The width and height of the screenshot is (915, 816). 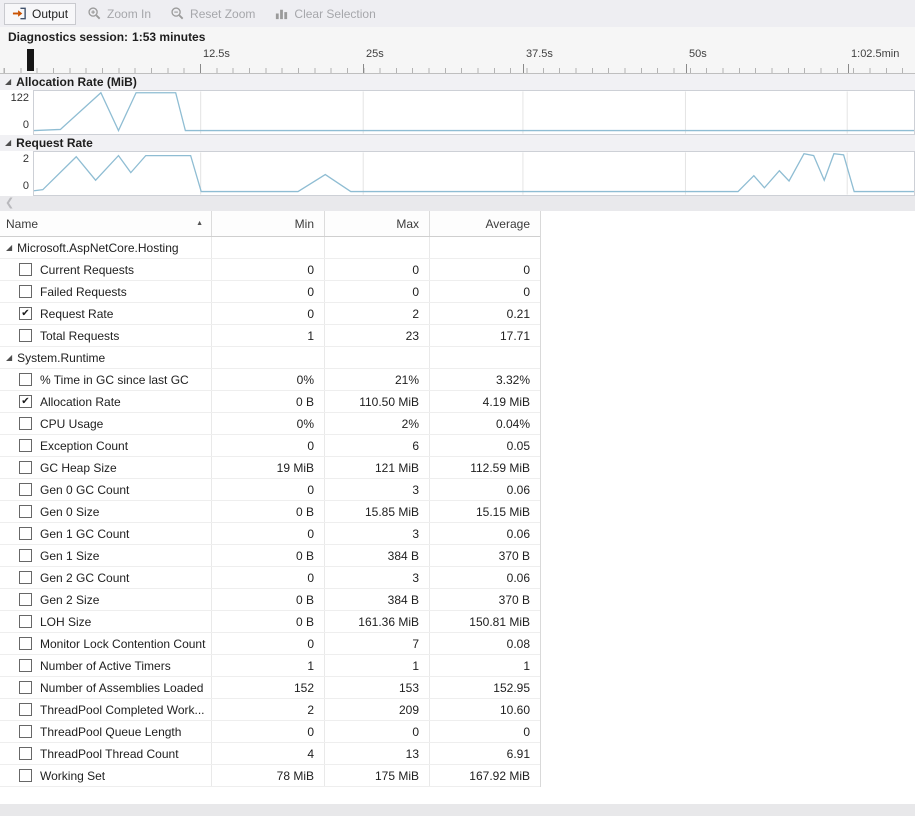 I want to click on counter-min: 0 B, so click(x=268, y=511).